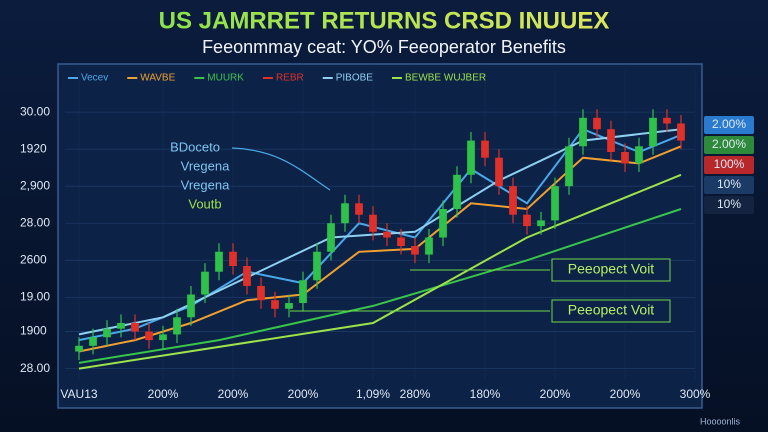 This screenshot has width=768, height=432. Describe the element at coordinates (485, 394) in the screenshot. I see `x-tick-label: 180%` at that location.